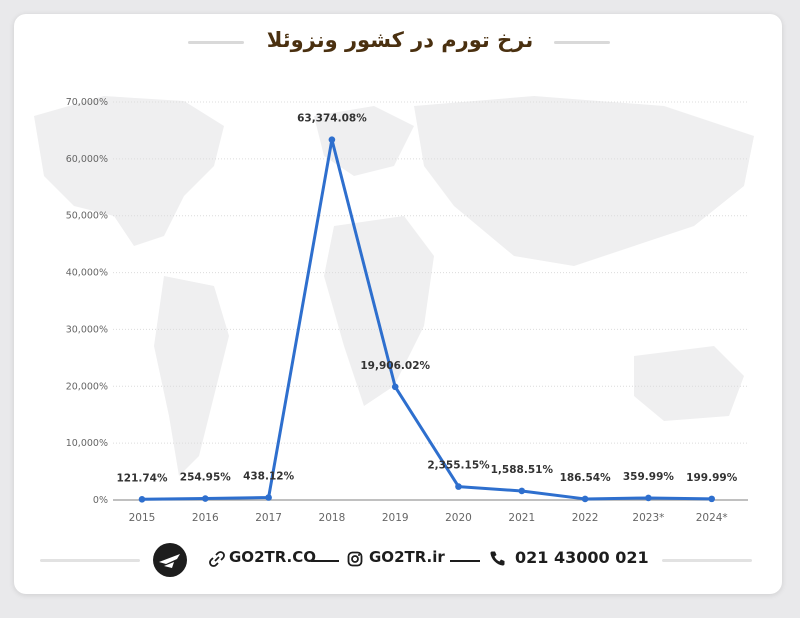 The image size is (800, 618). Describe the element at coordinates (648, 518) in the screenshot. I see `x-tick-label: 2023*` at that location.